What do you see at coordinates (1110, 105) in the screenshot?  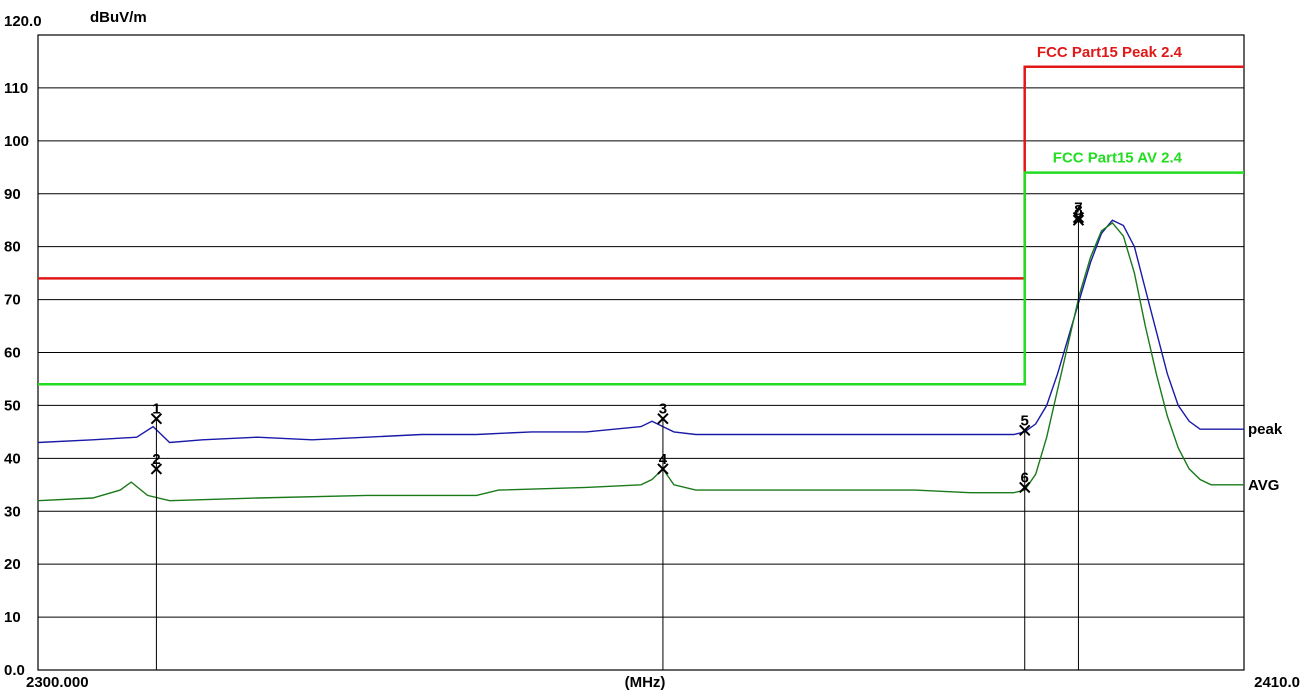 I see `limit-labels: FCC Part15 Peak 2.4 FCC Part15 AV 2.4` at bounding box center [1110, 105].